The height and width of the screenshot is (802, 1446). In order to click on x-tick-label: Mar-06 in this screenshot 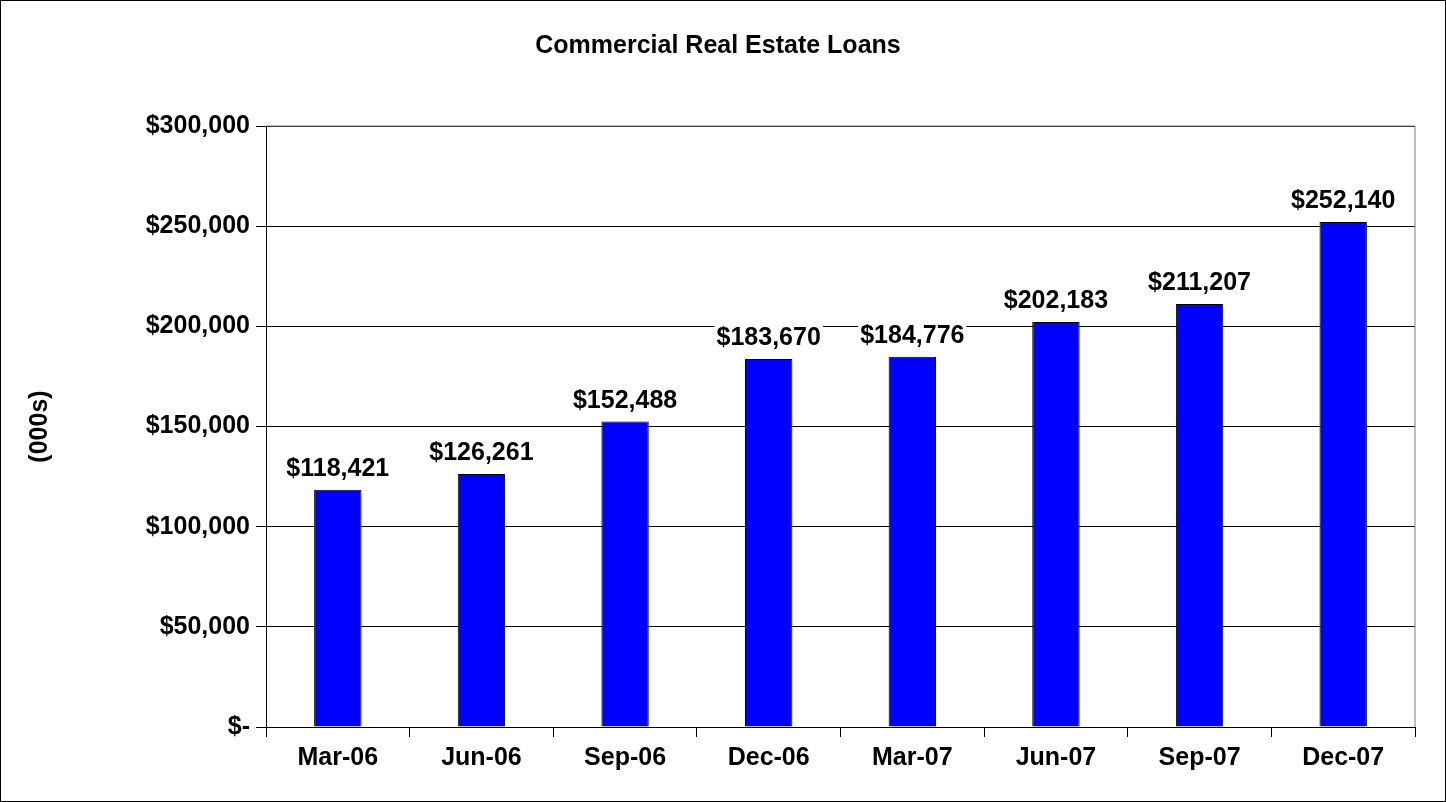, I will do `click(338, 755)`.